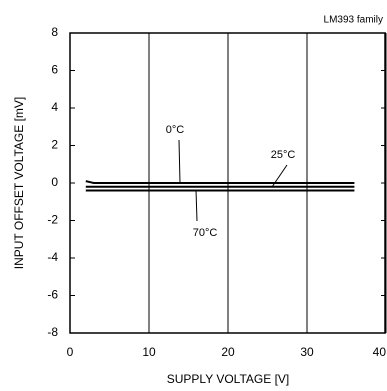  Describe the element at coordinates (283, 155) in the screenshot. I see `series-label: 25°C` at that location.